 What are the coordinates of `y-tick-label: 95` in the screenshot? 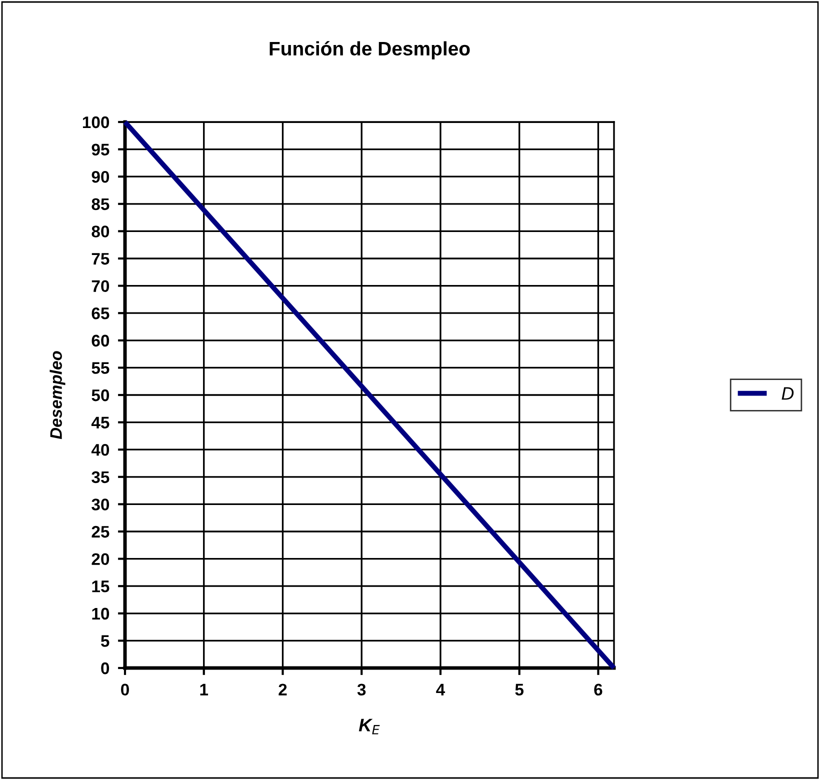 It's located at (101, 150).